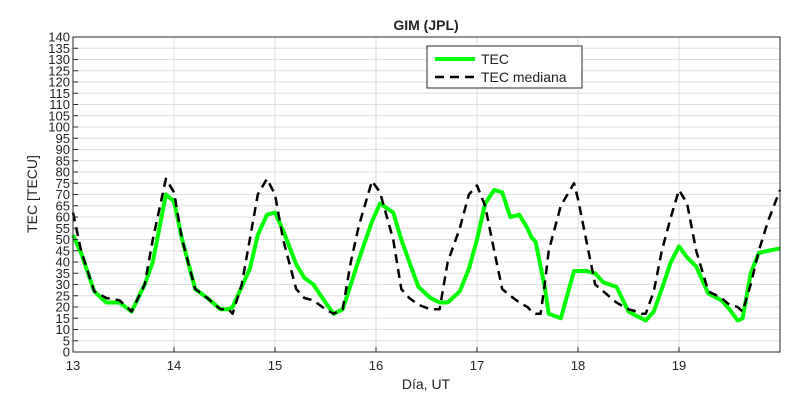  What do you see at coordinates (59, 115) in the screenshot?
I see `y-tick-label: 105` at bounding box center [59, 115].